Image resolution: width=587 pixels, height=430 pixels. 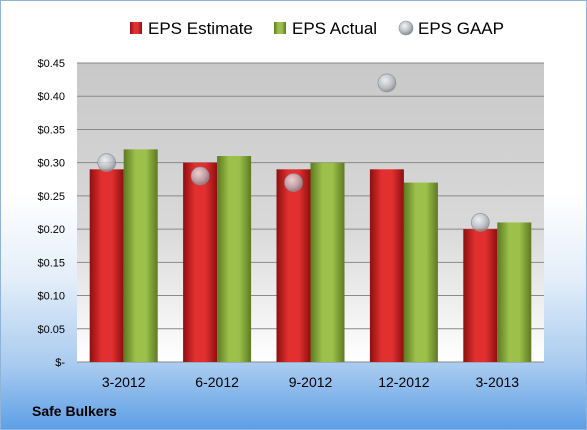 What do you see at coordinates (461, 28) in the screenshot?
I see `legend-label: EPS GAAP` at bounding box center [461, 28].